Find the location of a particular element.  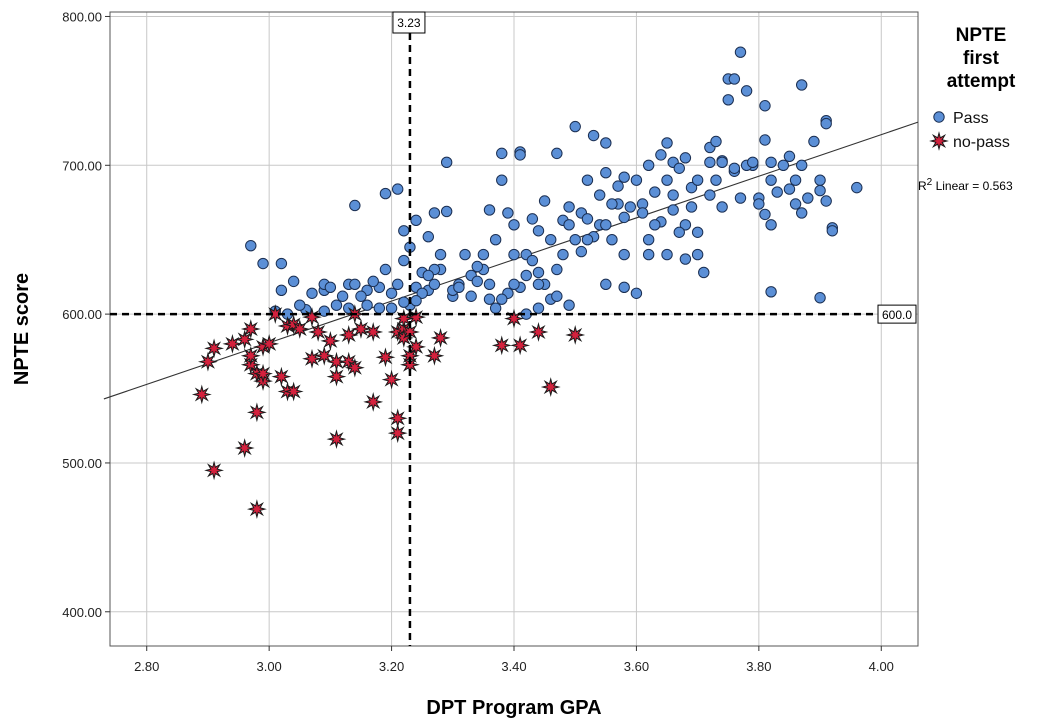

x-tick-label: 4.00 is located at coordinates (881, 666).